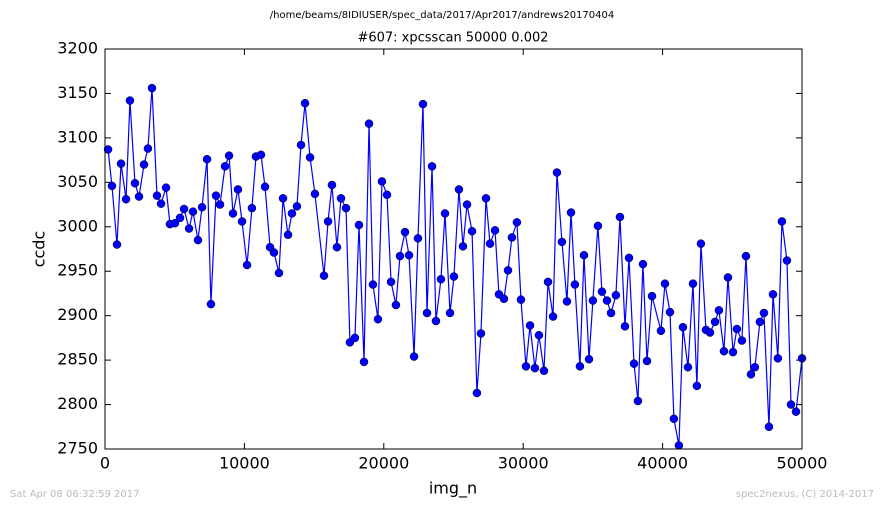 The height and width of the screenshot is (509, 884). What do you see at coordinates (77, 403) in the screenshot?
I see `y-tick-label: 2800` at bounding box center [77, 403].